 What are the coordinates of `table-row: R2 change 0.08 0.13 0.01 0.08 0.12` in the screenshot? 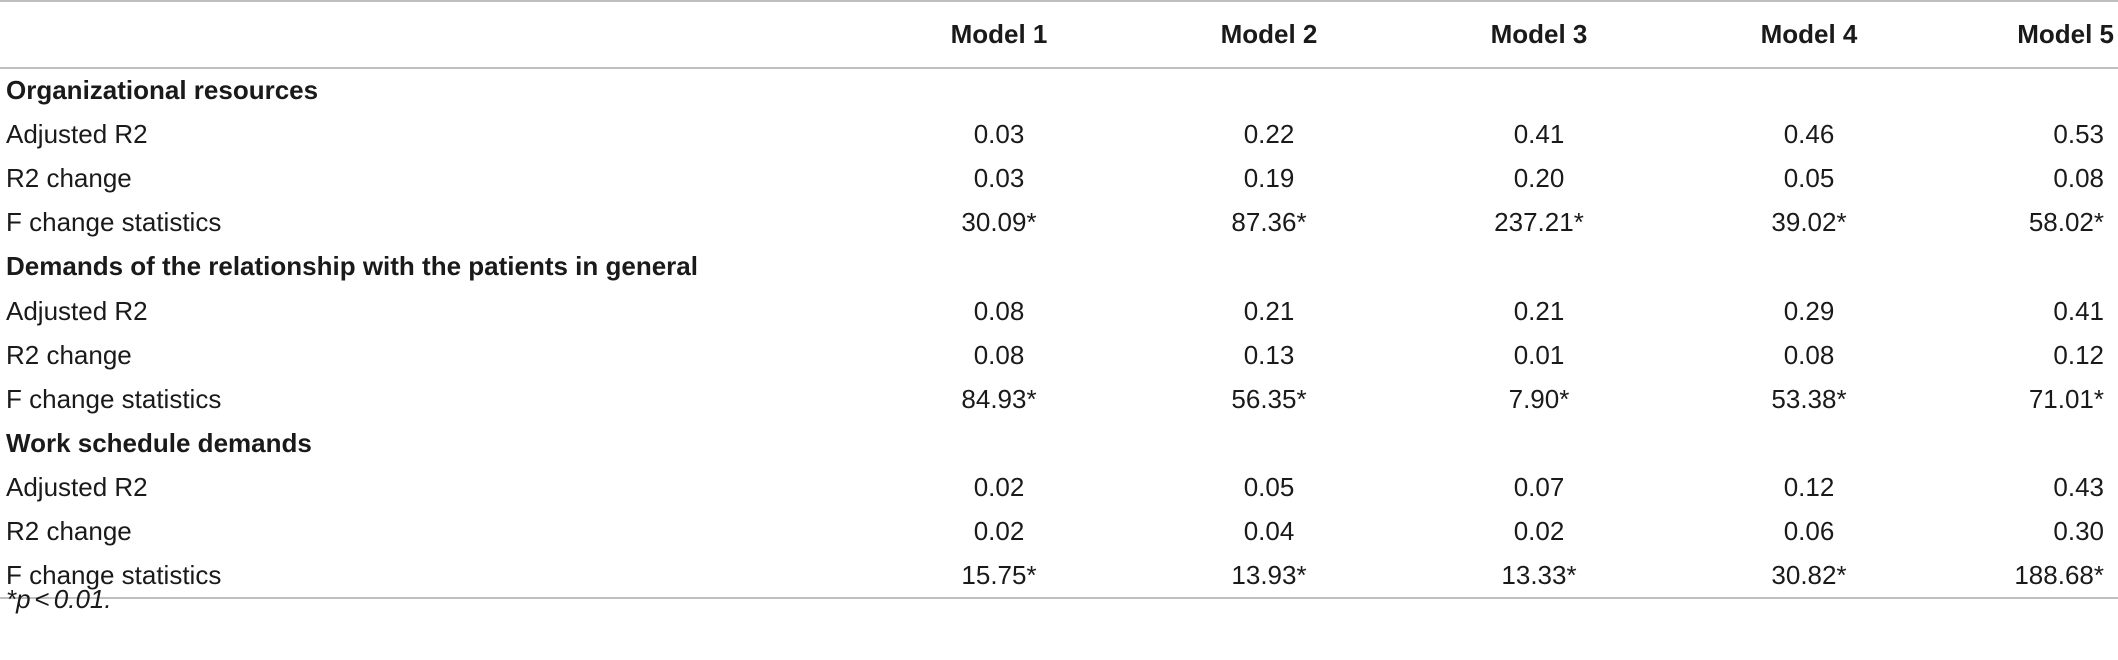 It's located at (1059, 355).